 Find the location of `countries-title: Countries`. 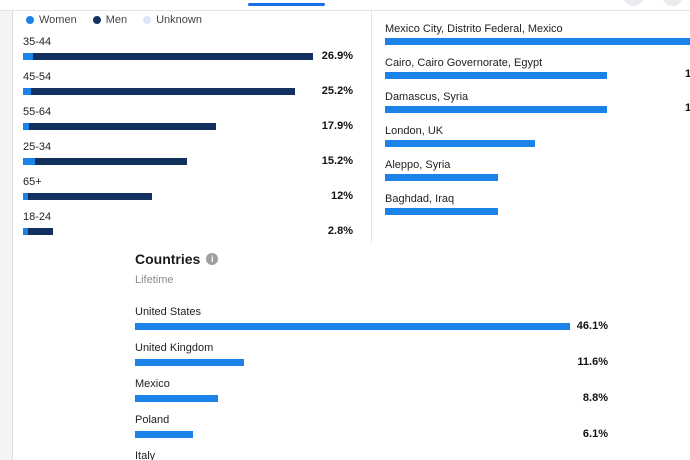

countries-title: Countries is located at coordinates (168, 259).